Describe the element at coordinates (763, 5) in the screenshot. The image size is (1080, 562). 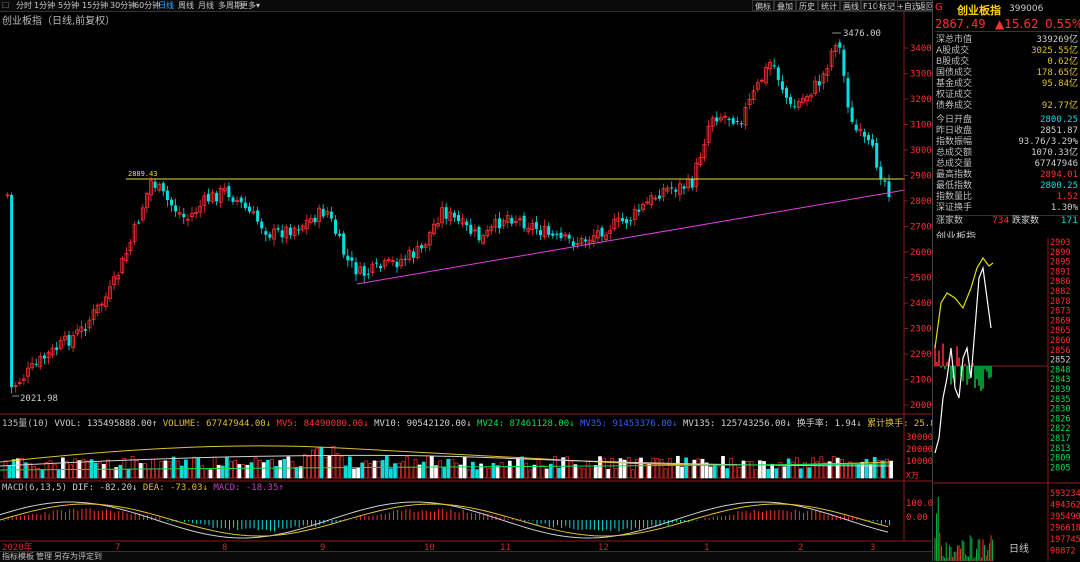
I see `tool-offset: 偏标` at that location.